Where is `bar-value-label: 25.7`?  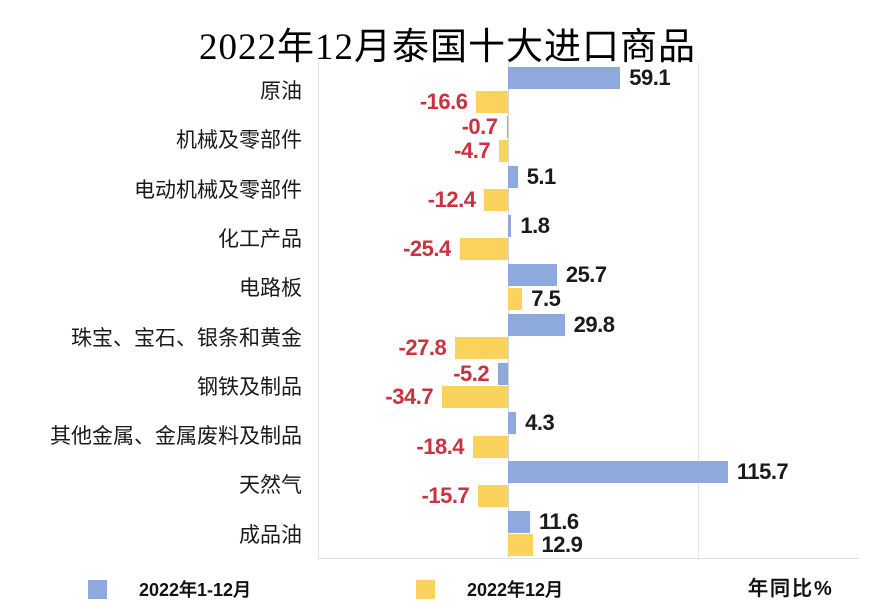 bar-value-label: 25.7 is located at coordinates (586, 275).